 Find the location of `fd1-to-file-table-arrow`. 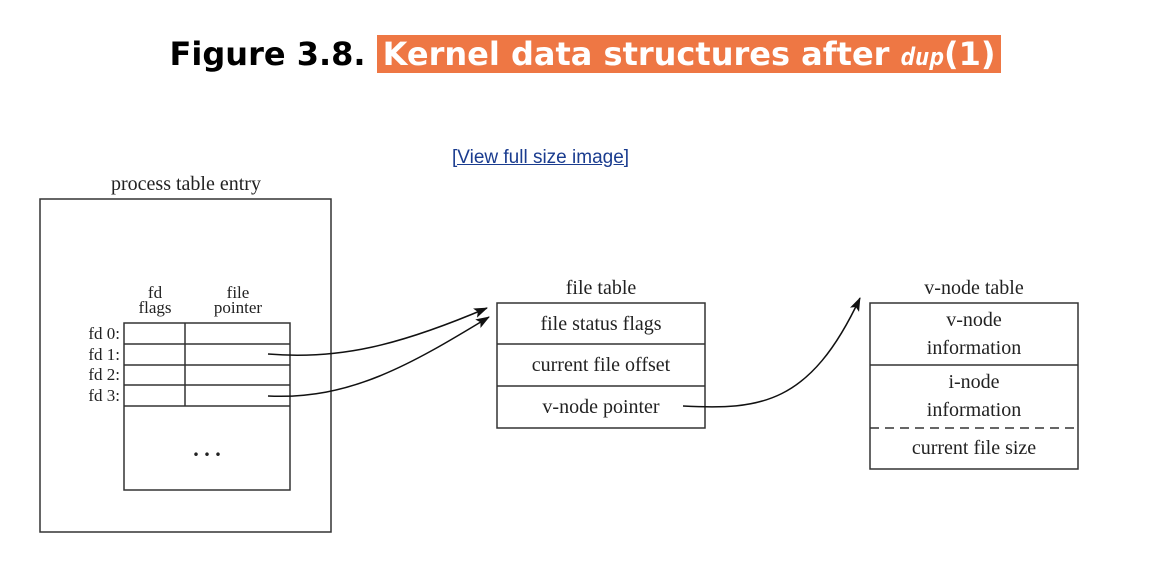

fd1-to-file-table-arrow is located at coordinates (377, 332).